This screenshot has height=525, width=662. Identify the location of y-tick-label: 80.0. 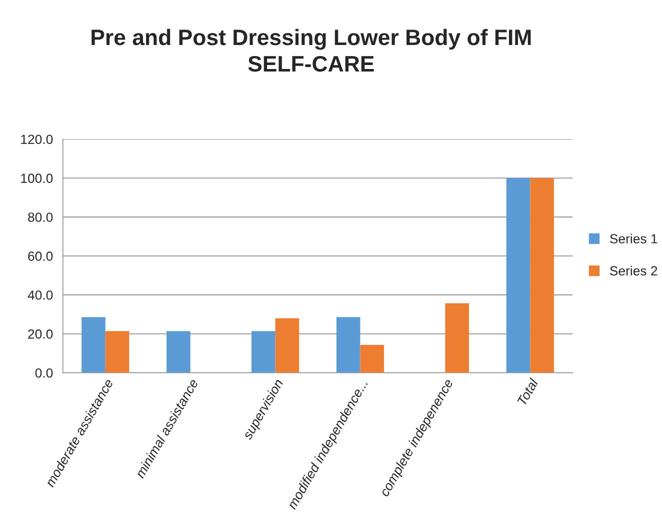
(40, 217).